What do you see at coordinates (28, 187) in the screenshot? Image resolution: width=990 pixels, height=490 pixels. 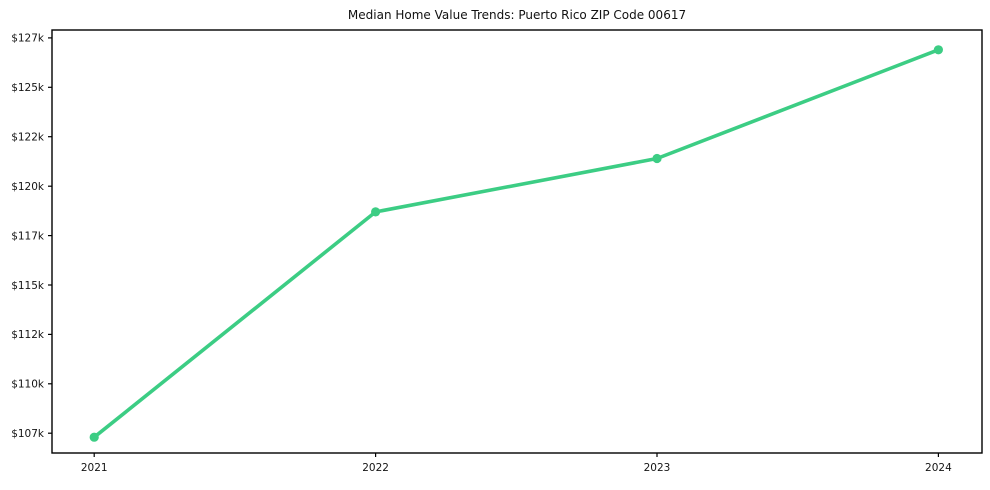 I see `y-tick-label: $120k` at bounding box center [28, 187].